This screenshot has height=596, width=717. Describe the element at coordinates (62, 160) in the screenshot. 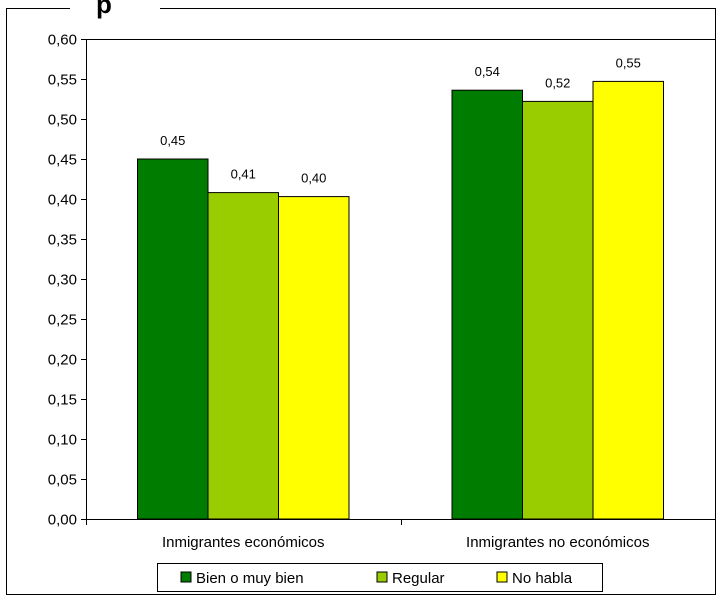

I see `y-tick-label: 0,45` at that location.